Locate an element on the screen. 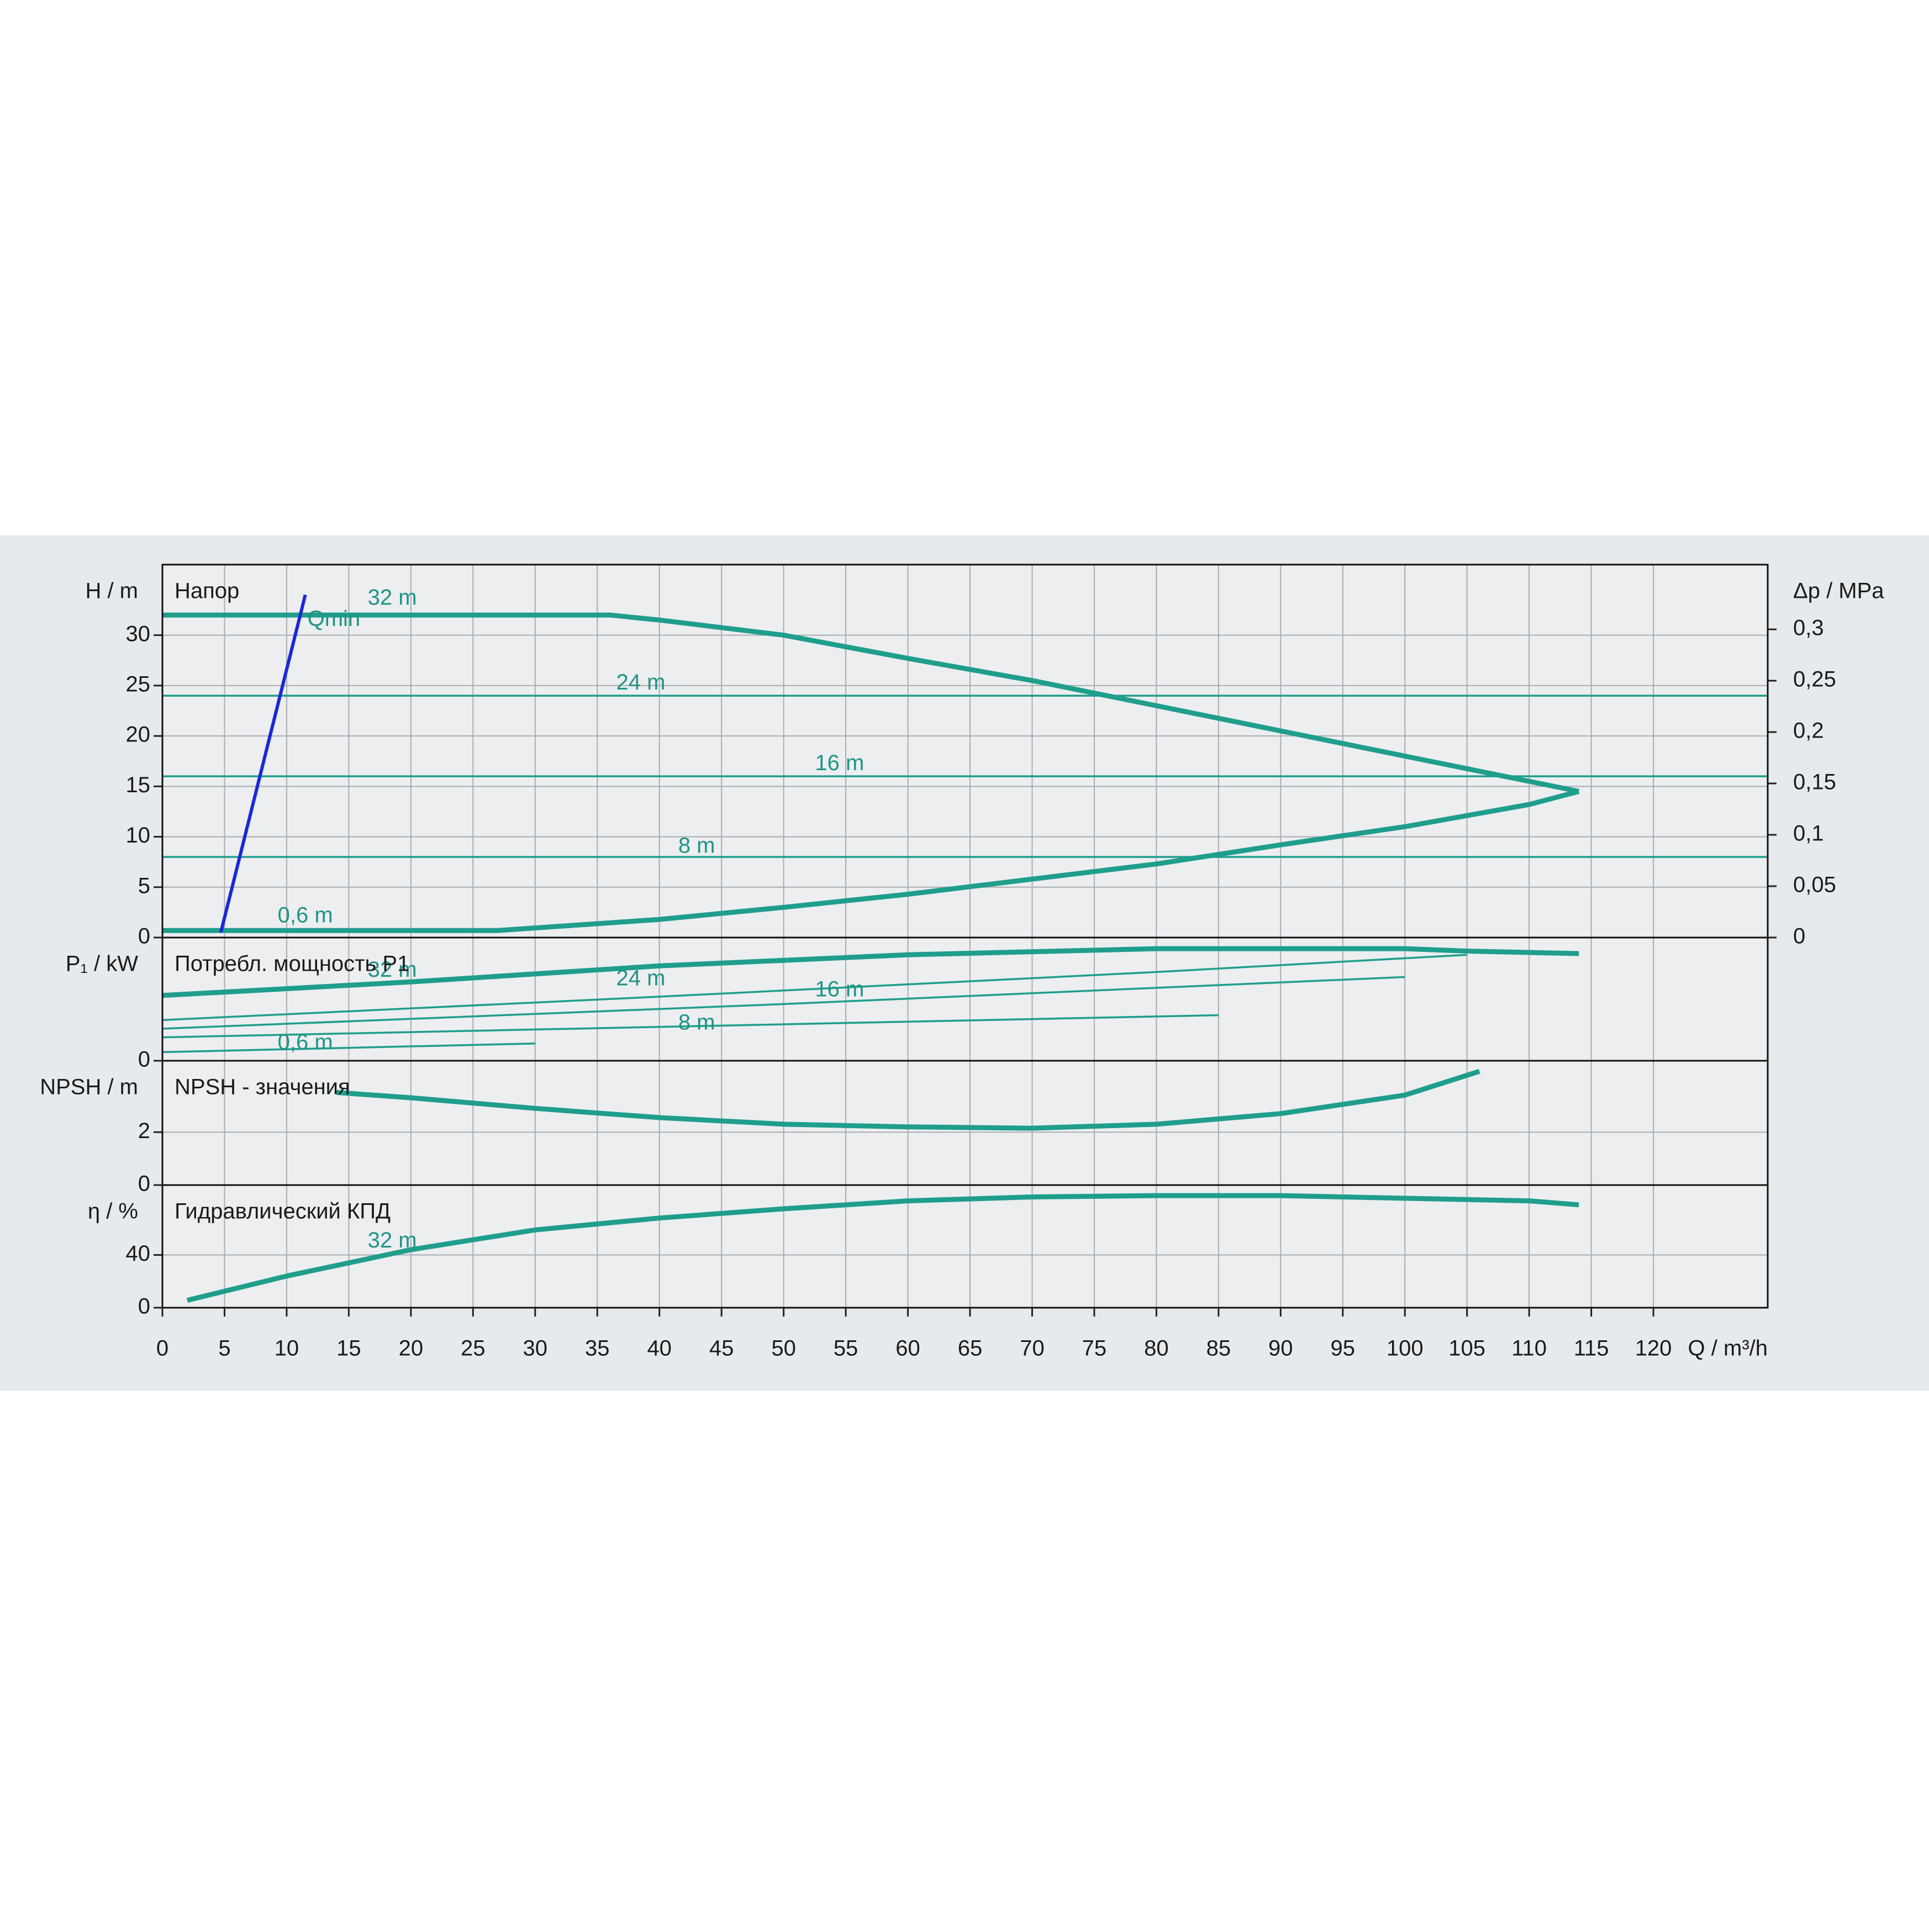  x-tick-label: 115 is located at coordinates (1591, 1348).